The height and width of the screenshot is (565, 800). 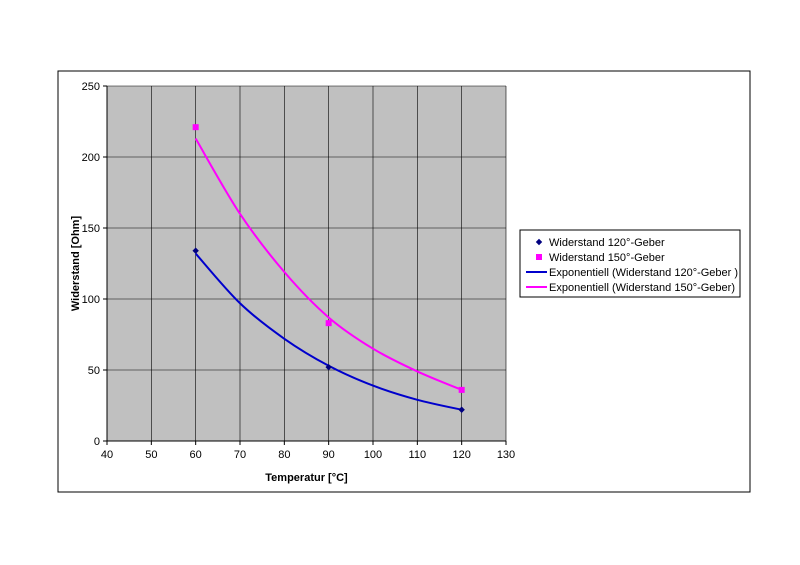 What do you see at coordinates (91, 300) in the screenshot?
I see `y-tick-label: 100` at bounding box center [91, 300].